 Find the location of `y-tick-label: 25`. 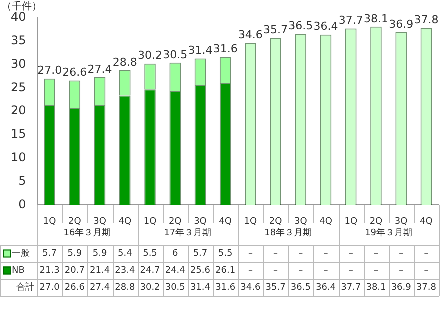

y-tick-label: 25 is located at coordinates (18, 87).